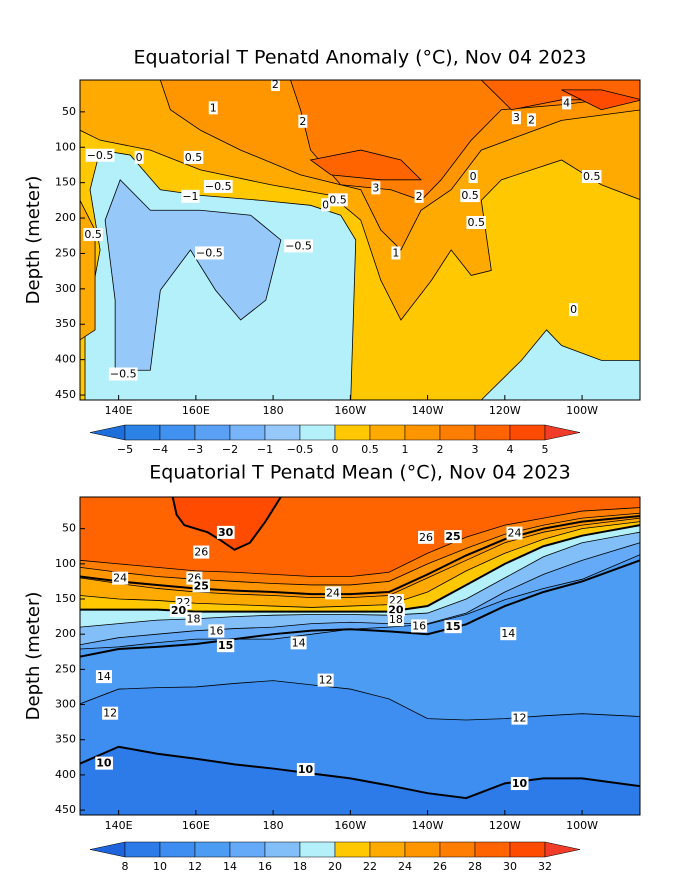  Describe the element at coordinates (475, 866) in the screenshot. I see `colorbar-label: 28` at that location.